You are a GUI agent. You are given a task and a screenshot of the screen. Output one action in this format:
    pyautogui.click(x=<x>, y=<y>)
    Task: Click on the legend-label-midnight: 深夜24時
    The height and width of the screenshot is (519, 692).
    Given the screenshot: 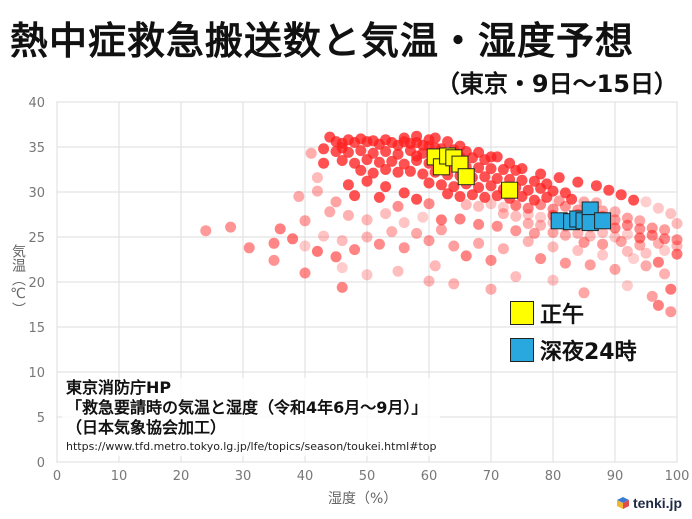 What is the action you would take?
    pyautogui.click(x=588, y=352)
    